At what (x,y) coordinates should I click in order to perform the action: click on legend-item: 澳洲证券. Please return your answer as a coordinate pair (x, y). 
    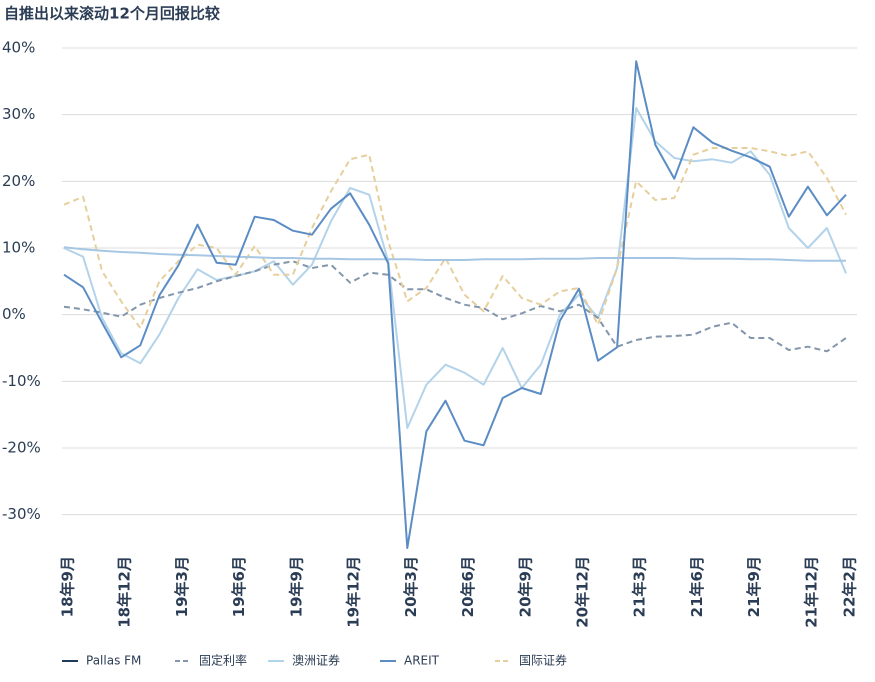
    Looking at the image, I should click on (304, 660).